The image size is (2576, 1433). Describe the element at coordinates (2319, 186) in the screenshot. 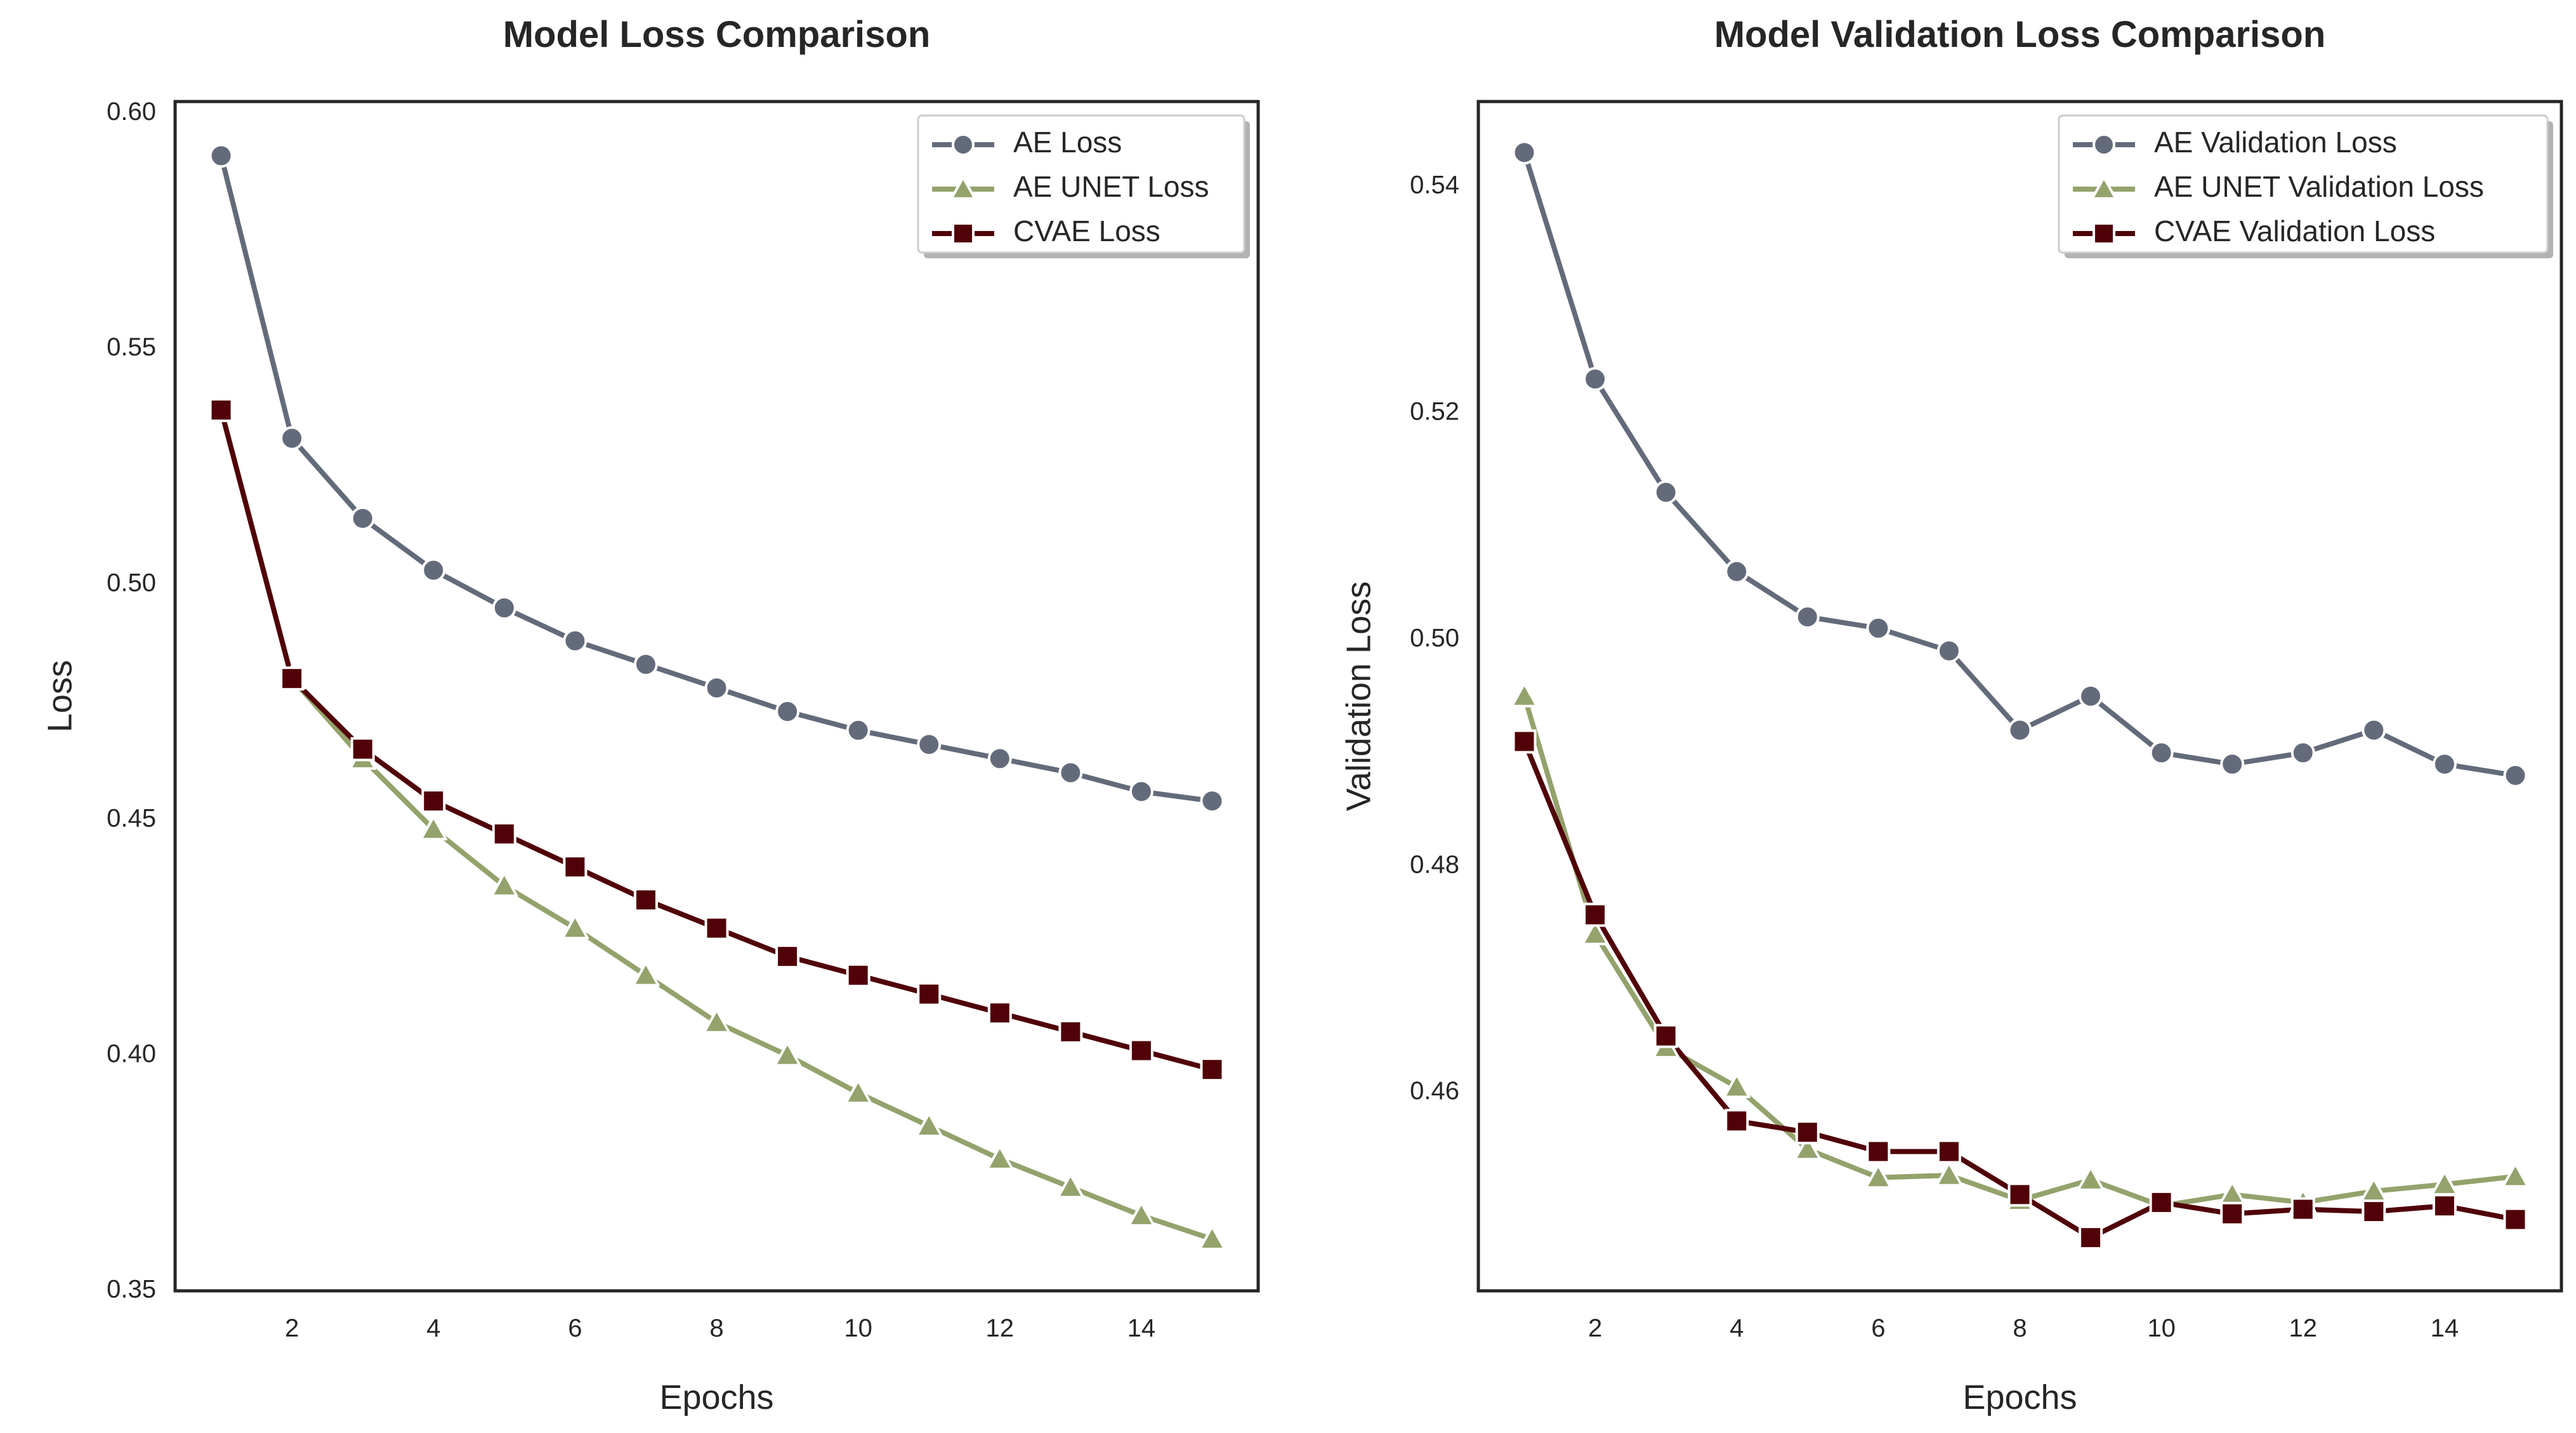

I see `legend-entry-2: AE UNET Validation Loss` at that location.